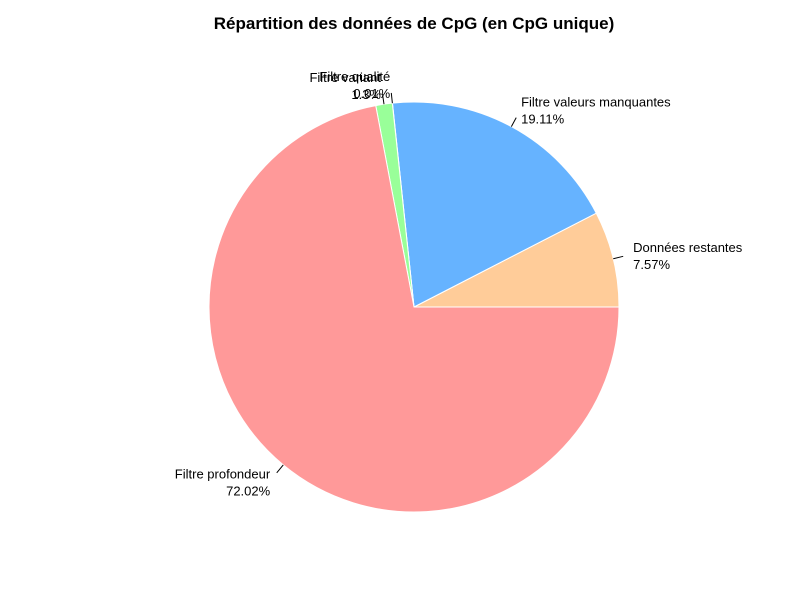 The image size is (800, 600). I want to click on slice-label-4: Filtre profondeur, so click(223, 474).